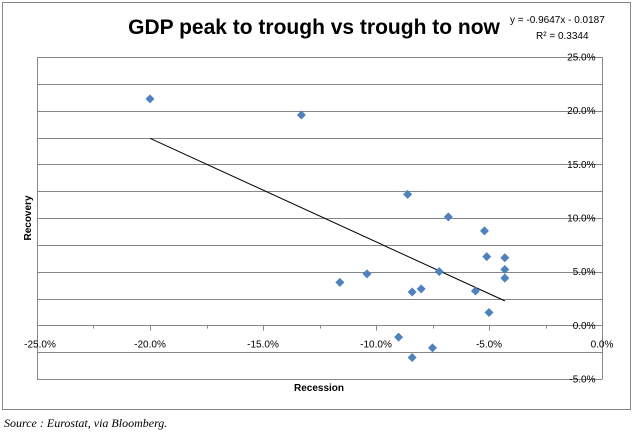 Image resolution: width=635 pixels, height=442 pixels. Describe the element at coordinates (86, 423) in the screenshot. I see `source-note: Source : Eurostat, via Bloomberg.` at that location.